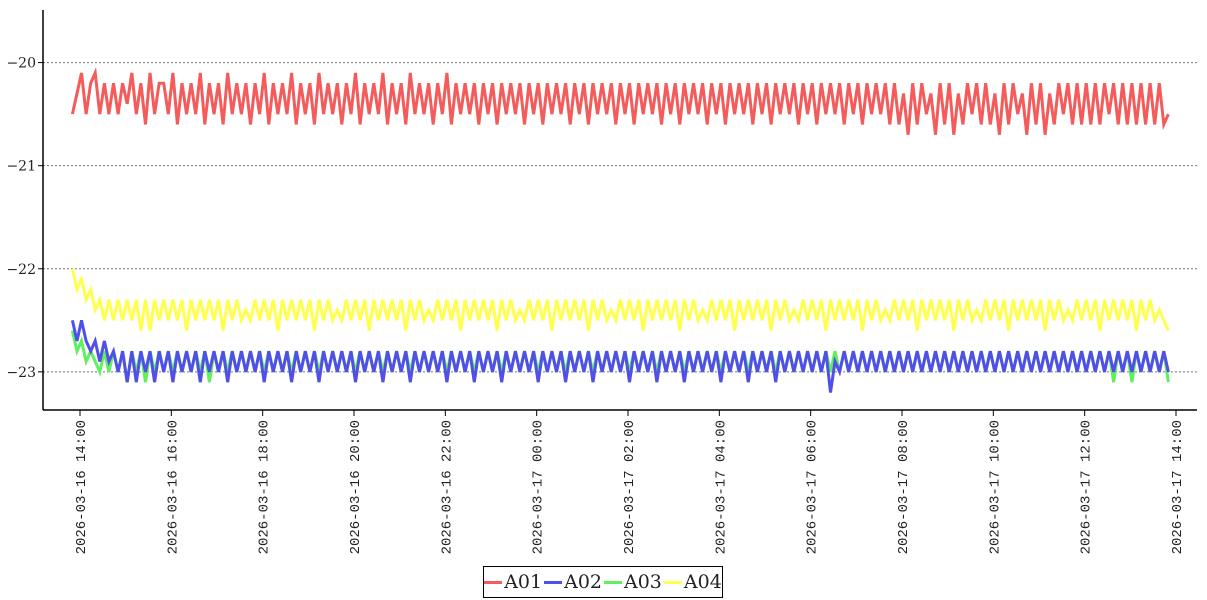  Describe the element at coordinates (702, 582) in the screenshot. I see `legend-label: A04` at that location.